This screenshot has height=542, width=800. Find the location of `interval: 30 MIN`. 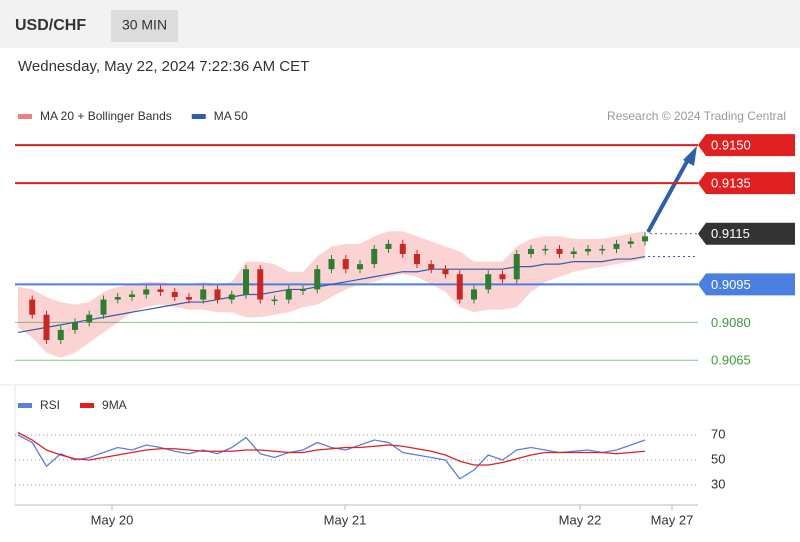

interval: 30 MIN is located at coordinates (144, 25).